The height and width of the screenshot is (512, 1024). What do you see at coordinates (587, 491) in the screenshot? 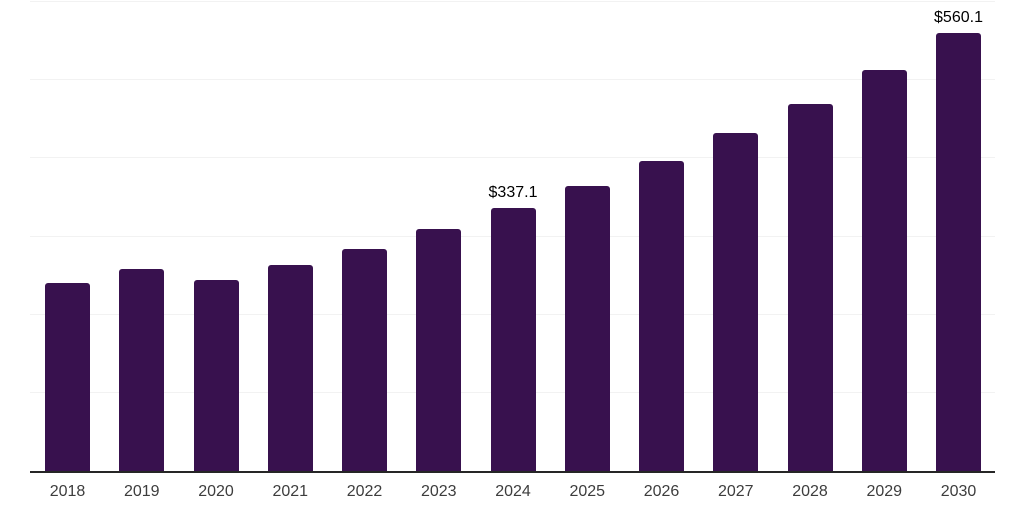
I see `x-tick-label-2025: 2025` at bounding box center [587, 491].